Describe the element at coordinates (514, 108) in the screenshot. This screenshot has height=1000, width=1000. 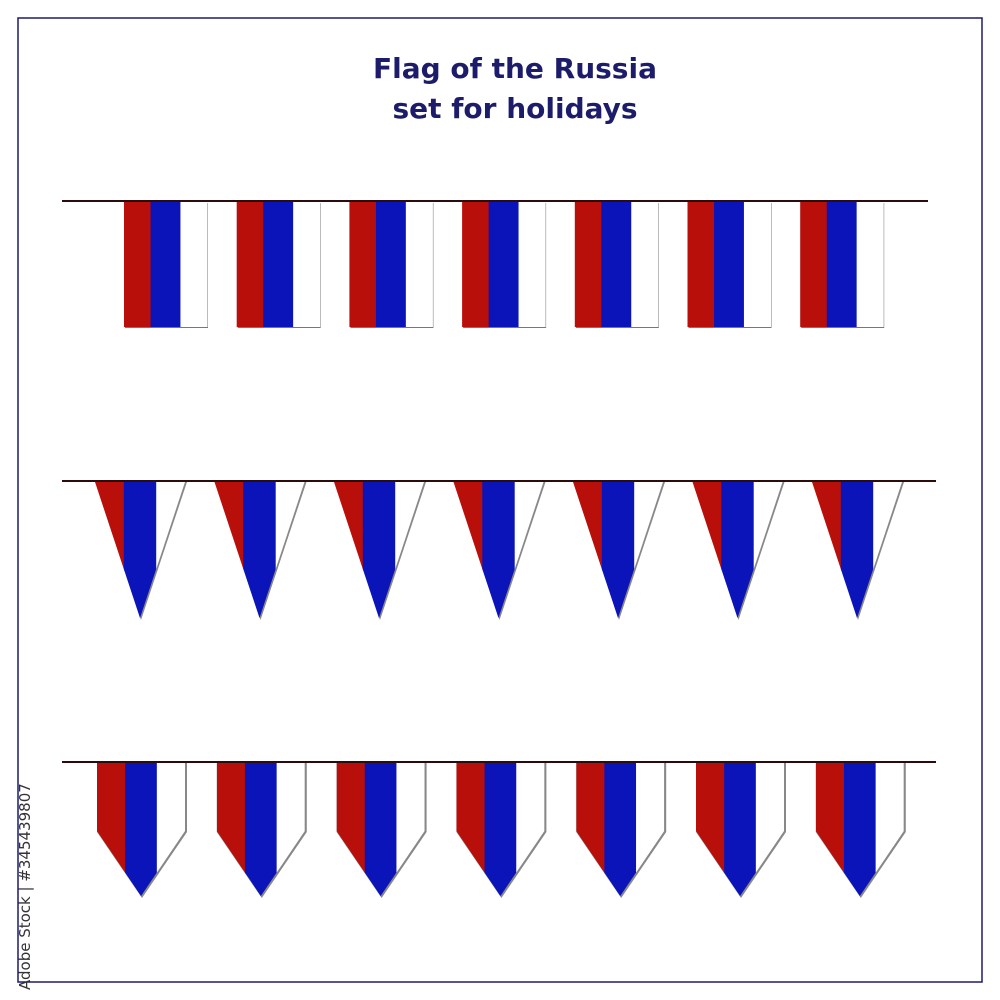
I see `subtitle: set for holidays` at that location.